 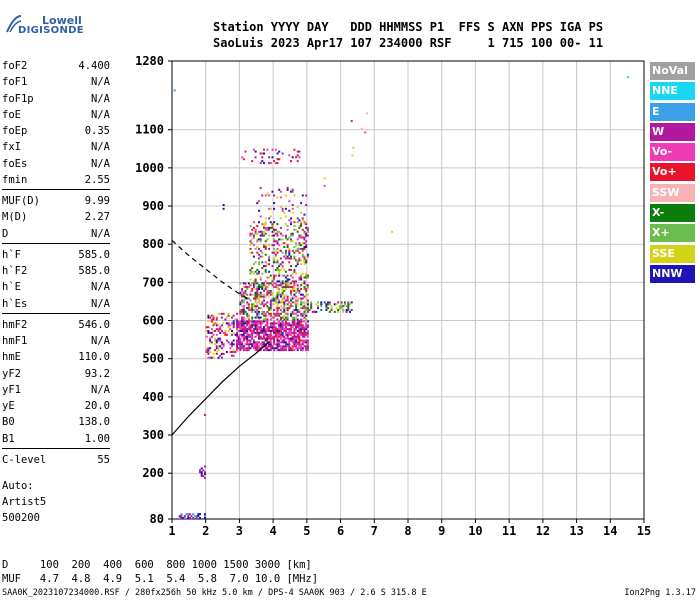 What do you see at coordinates (15, 303) in the screenshot?
I see `param-name: h`Es` at bounding box center [15, 303].